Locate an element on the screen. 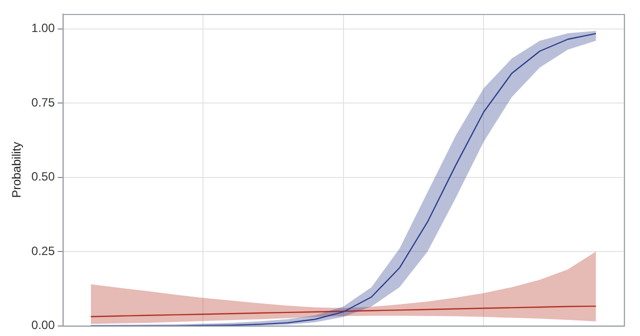 The image size is (640, 336). y-tick-label: 0.50 is located at coordinates (43, 177).